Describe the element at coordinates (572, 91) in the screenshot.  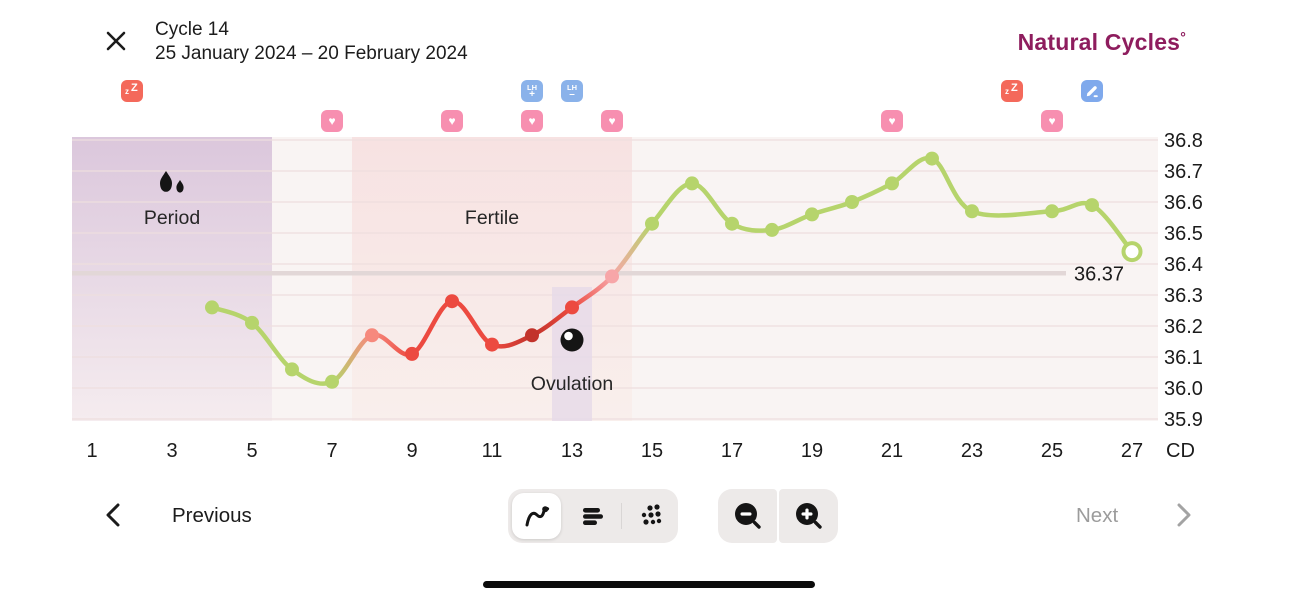
I see `lh-negative-icon: LH –` at that location.